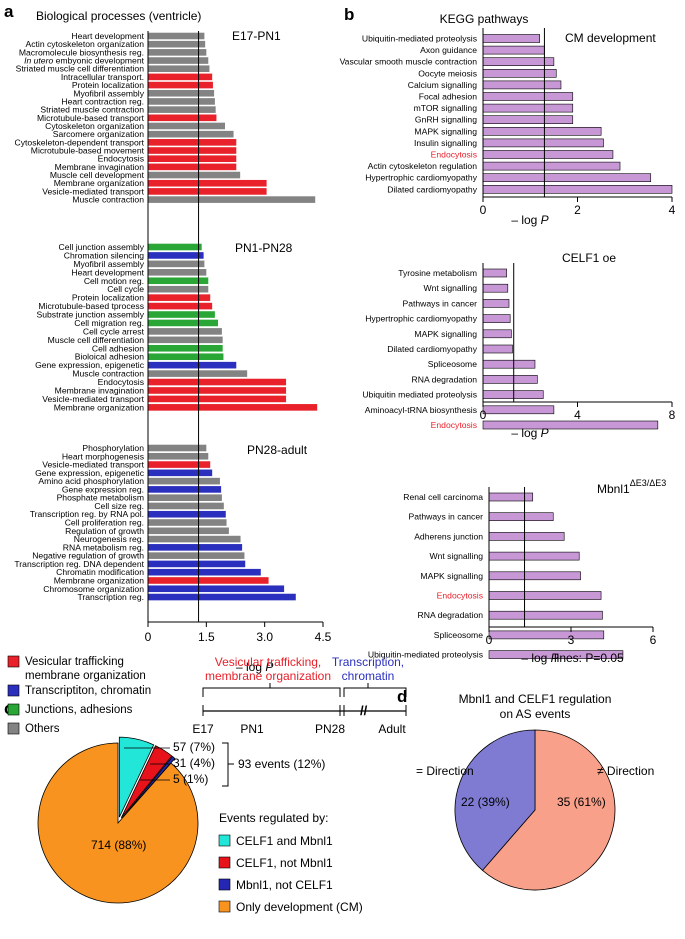 Image resolution: width=685 pixels, height=939 pixels. I want to click on kegg-mbnl1-xlabel: – log P, so click(539, 658).